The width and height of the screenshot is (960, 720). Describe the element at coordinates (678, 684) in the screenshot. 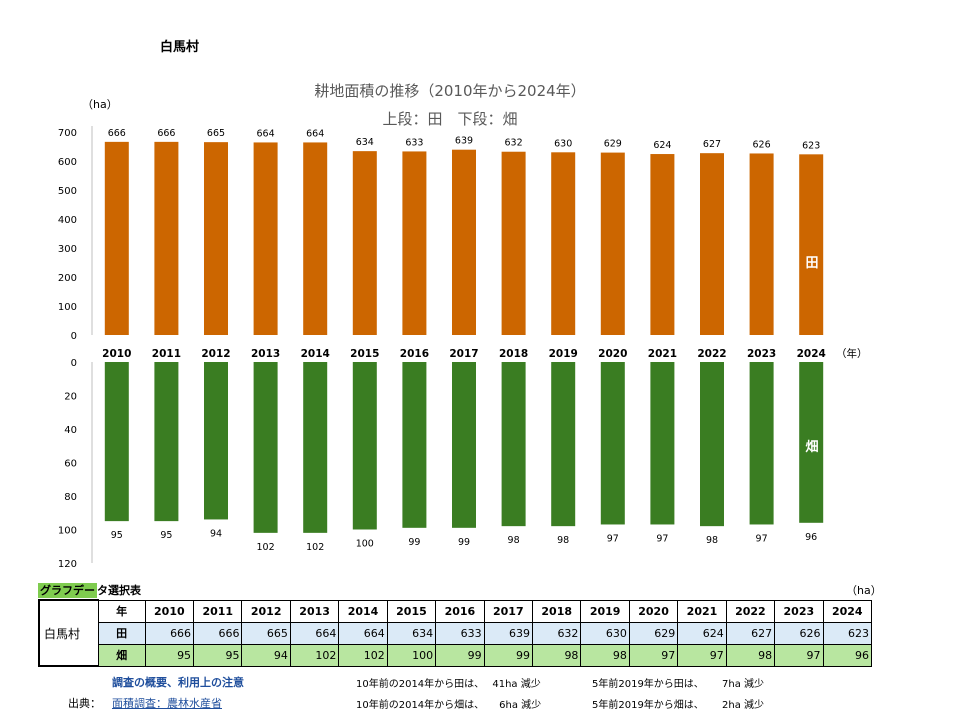

I see `rice-5y-change: 5年前2019年から田は、 7ha 減少` at that location.